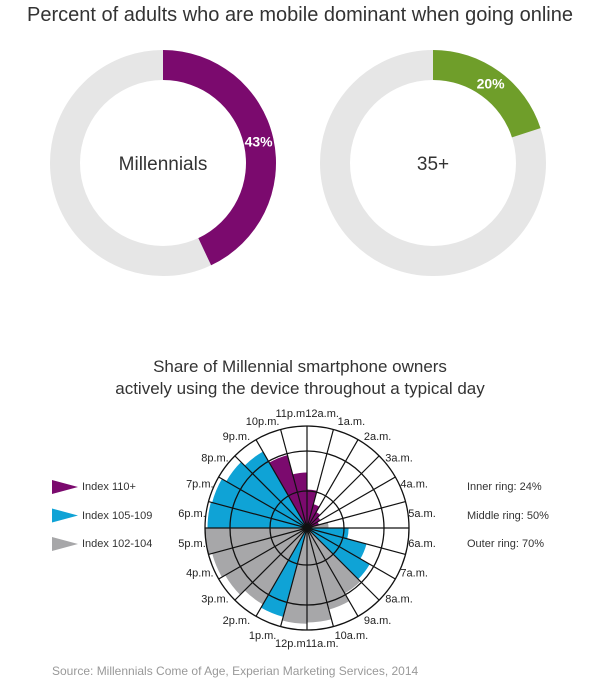  What do you see at coordinates (322, 414) in the screenshot?
I see `polar-category-label: 12a.m.` at bounding box center [322, 414].